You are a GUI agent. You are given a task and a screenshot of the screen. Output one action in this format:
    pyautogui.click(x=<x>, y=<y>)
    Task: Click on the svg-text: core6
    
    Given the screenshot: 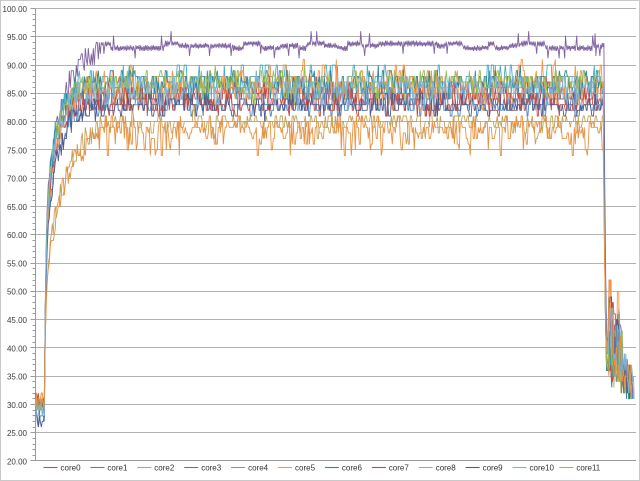 What is the action you would take?
    pyautogui.click(x=352, y=468)
    